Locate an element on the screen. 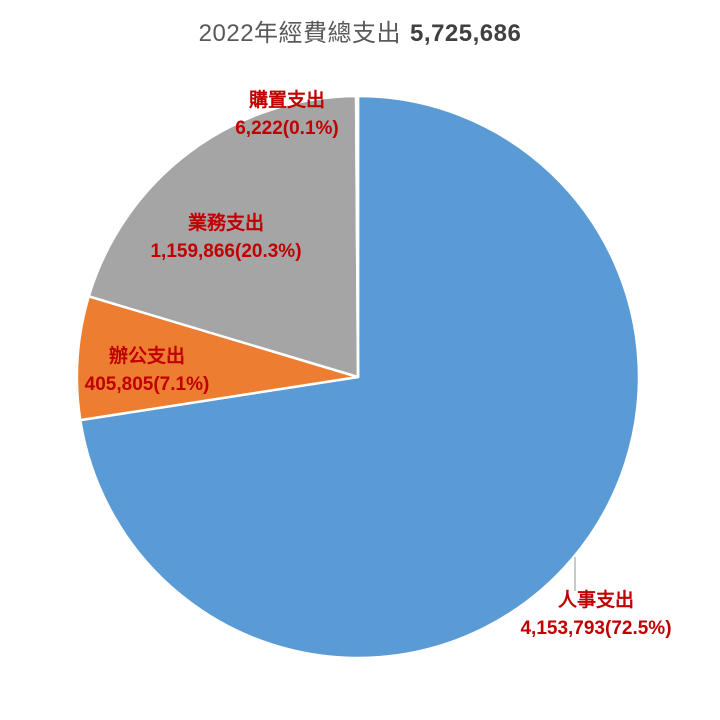  chart-title-value: 5,725,686 is located at coordinates (466, 33).